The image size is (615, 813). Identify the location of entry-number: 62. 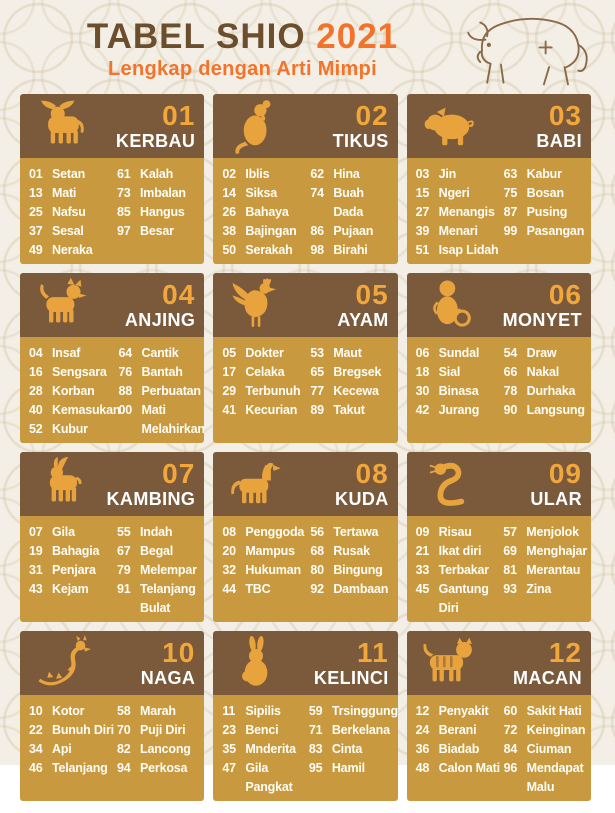
(317, 174).